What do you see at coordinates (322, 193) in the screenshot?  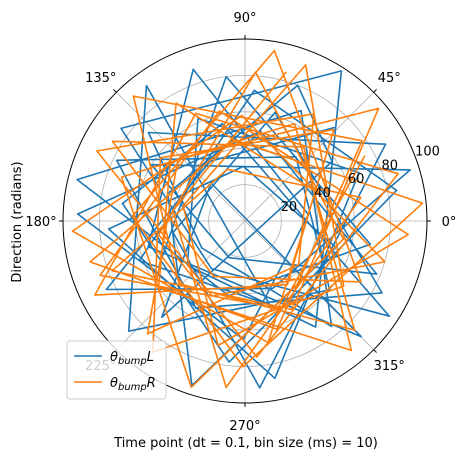 I see `radial-tick-label: 40` at bounding box center [322, 193].